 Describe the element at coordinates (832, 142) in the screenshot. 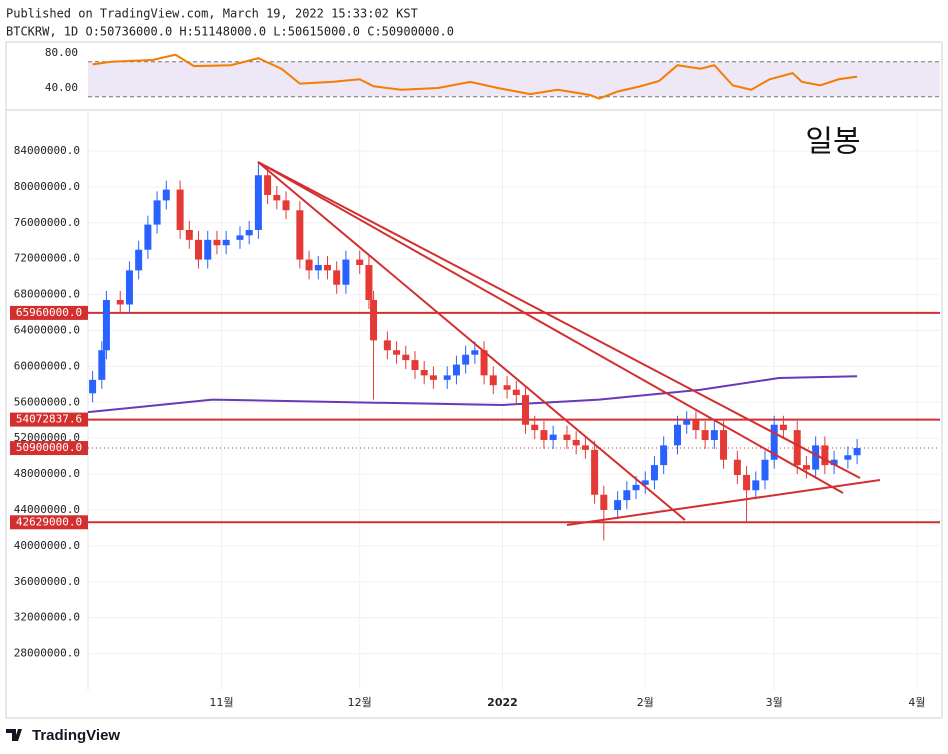

I see `watermark: 일봉` at that location.